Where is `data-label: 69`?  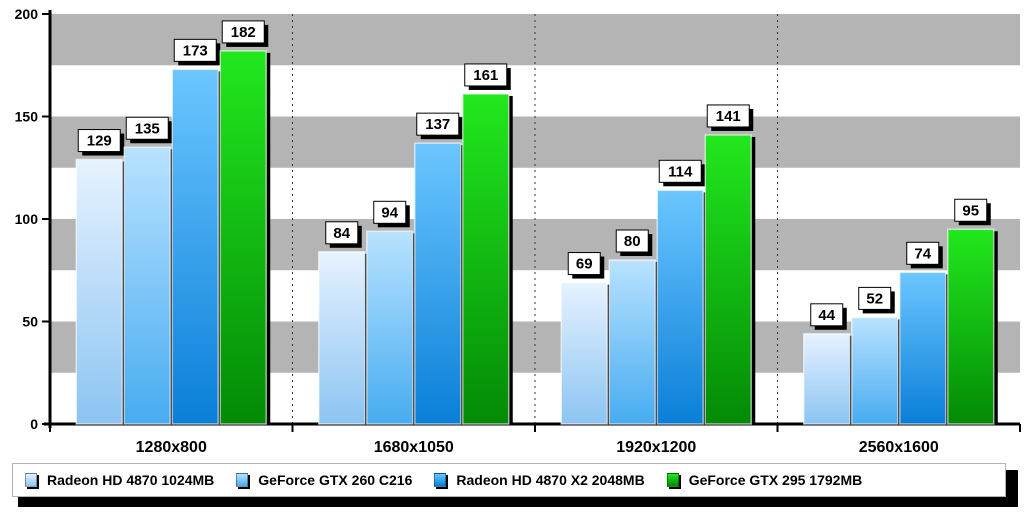
data-label: 69 is located at coordinates (584, 264).